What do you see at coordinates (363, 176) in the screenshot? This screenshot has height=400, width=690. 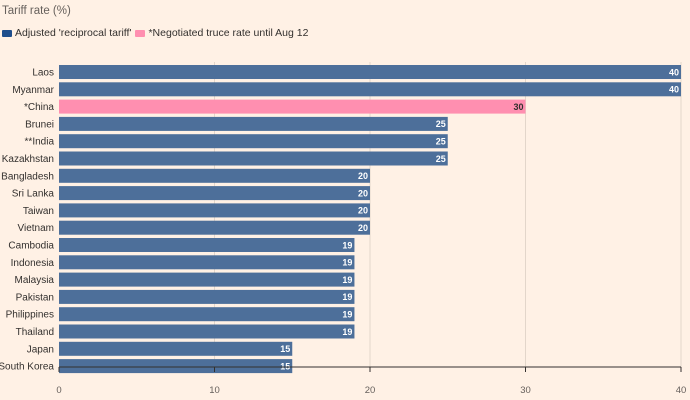 I see `data-label-6: 20` at bounding box center [363, 176].